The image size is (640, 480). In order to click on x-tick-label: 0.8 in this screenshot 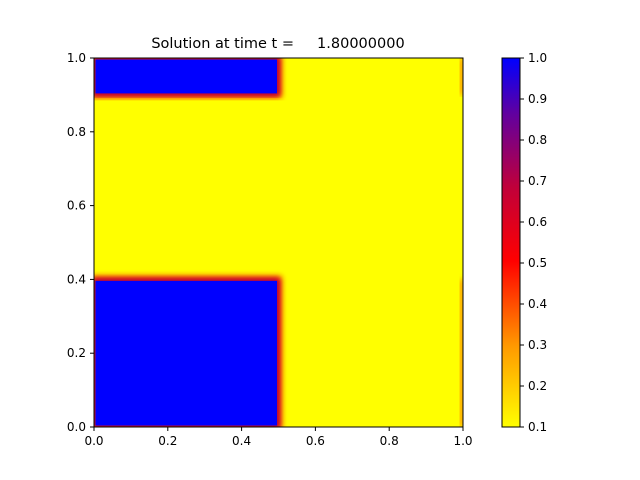, I will do `click(389, 441)`.